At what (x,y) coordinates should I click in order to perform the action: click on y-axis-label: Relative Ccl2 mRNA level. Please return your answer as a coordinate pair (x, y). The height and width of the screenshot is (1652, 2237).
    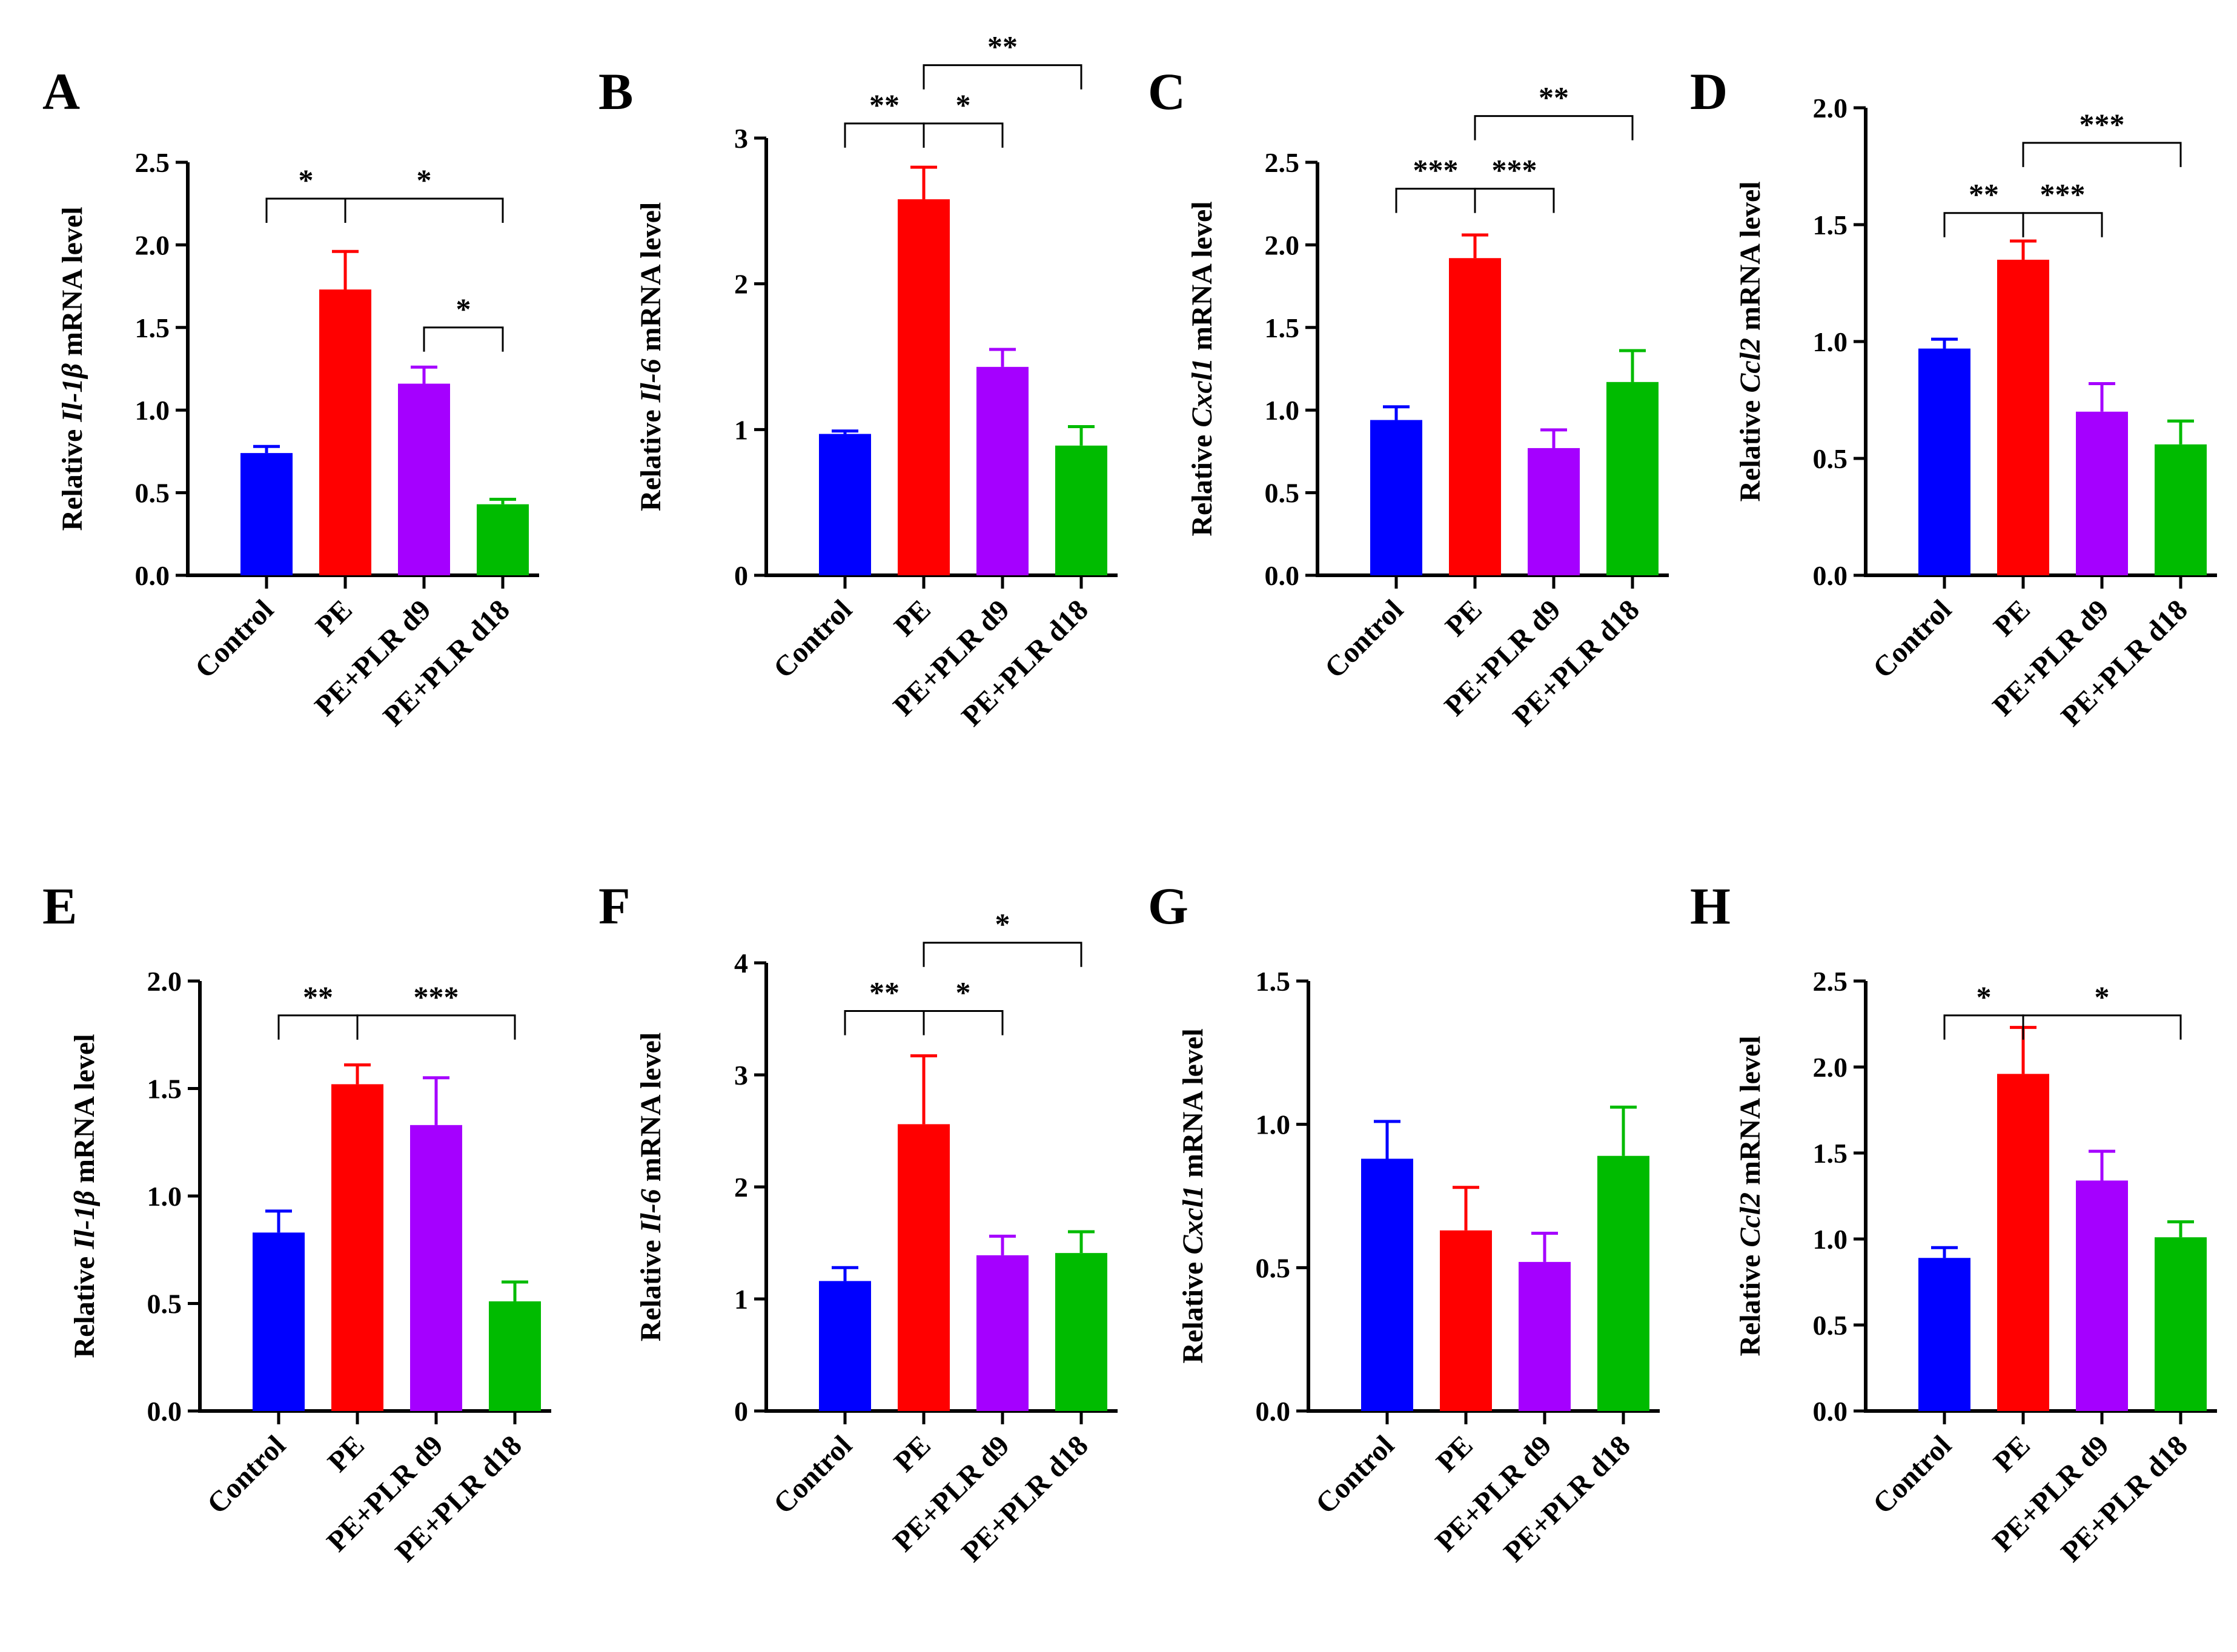
    Looking at the image, I should click on (1750, 1196).